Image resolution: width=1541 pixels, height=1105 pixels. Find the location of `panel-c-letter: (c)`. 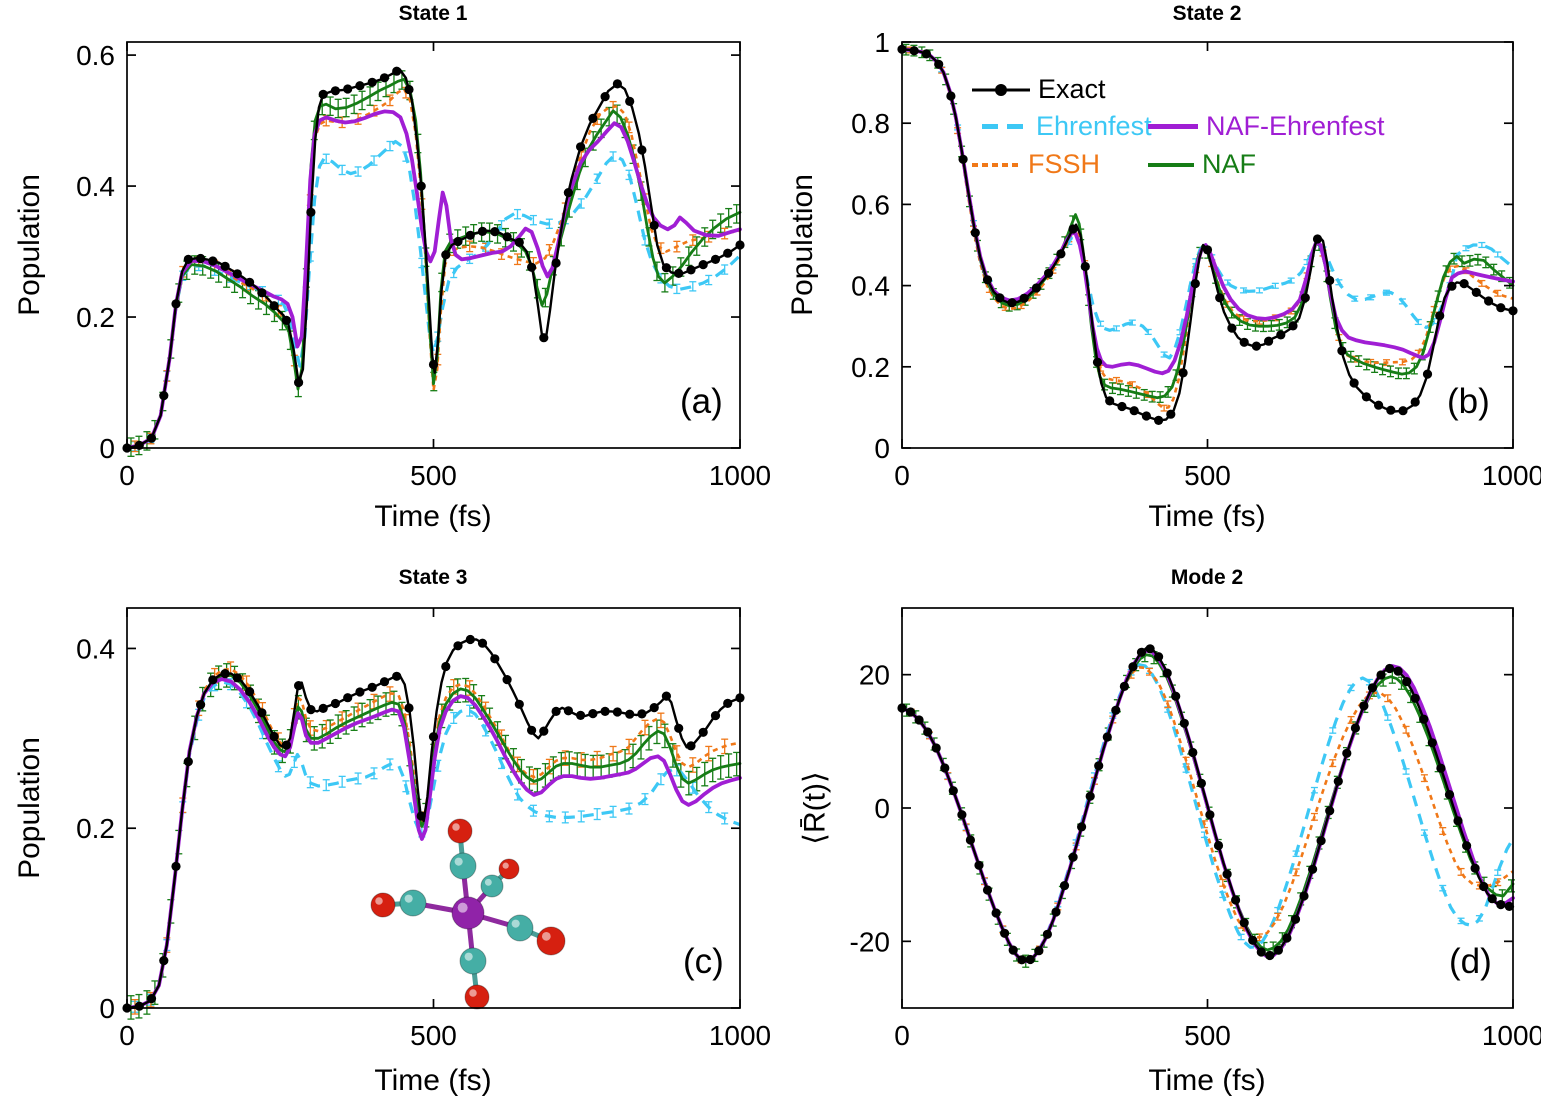

panel-c-letter: (c) is located at coordinates (703, 961).